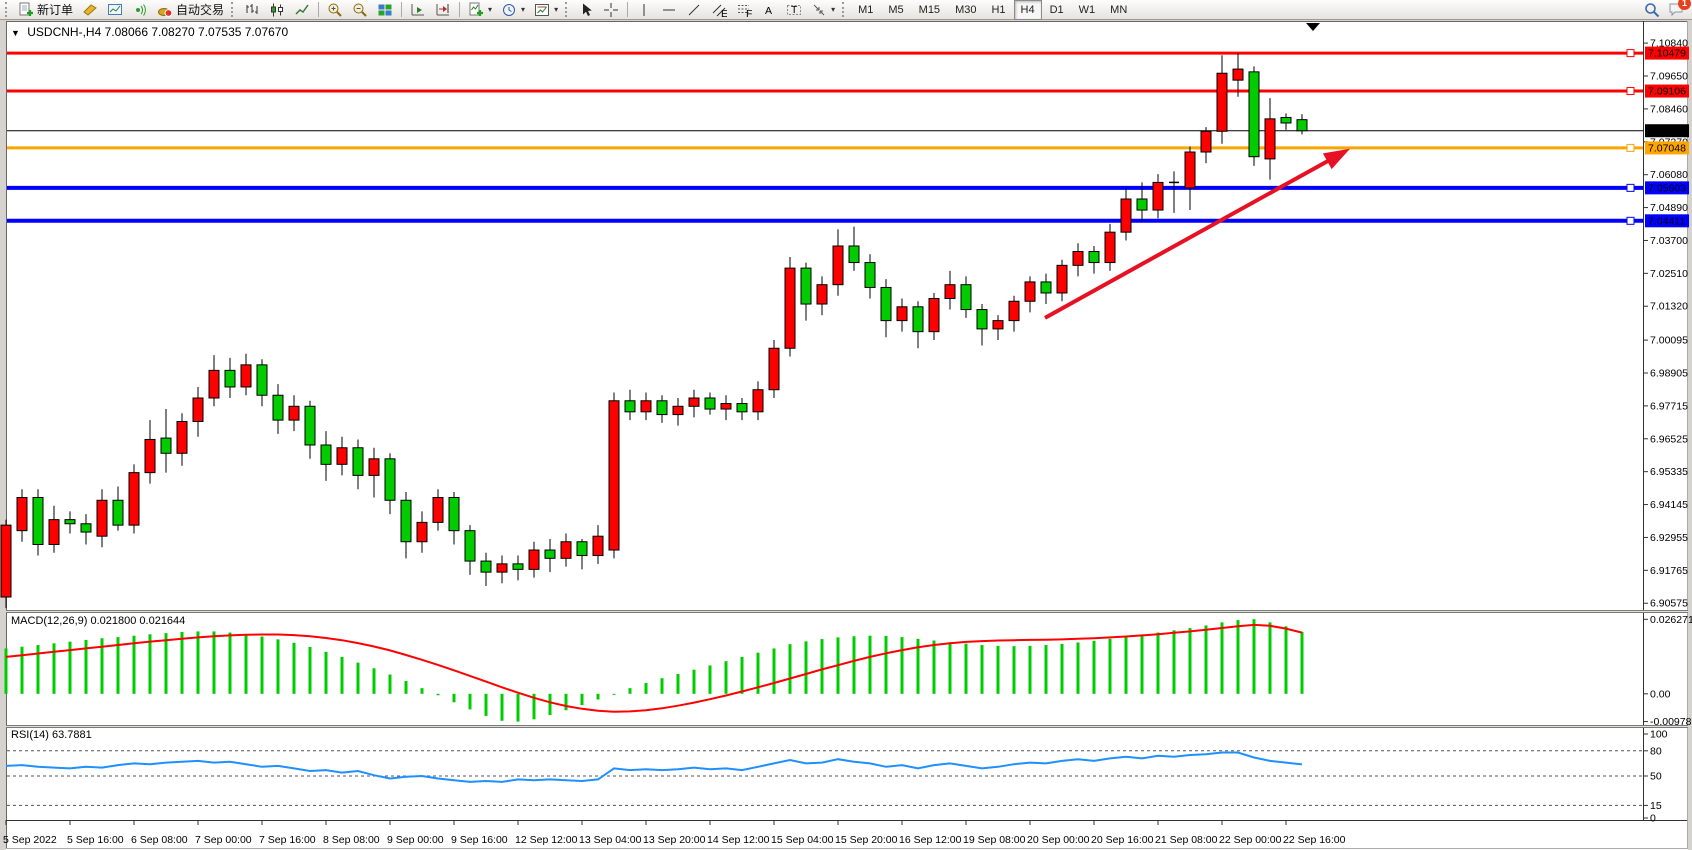 The height and width of the screenshot is (850, 1692). What do you see at coordinates (115, 10) in the screenshot?
I see `data-window-button` at bounding box center [115, 10].